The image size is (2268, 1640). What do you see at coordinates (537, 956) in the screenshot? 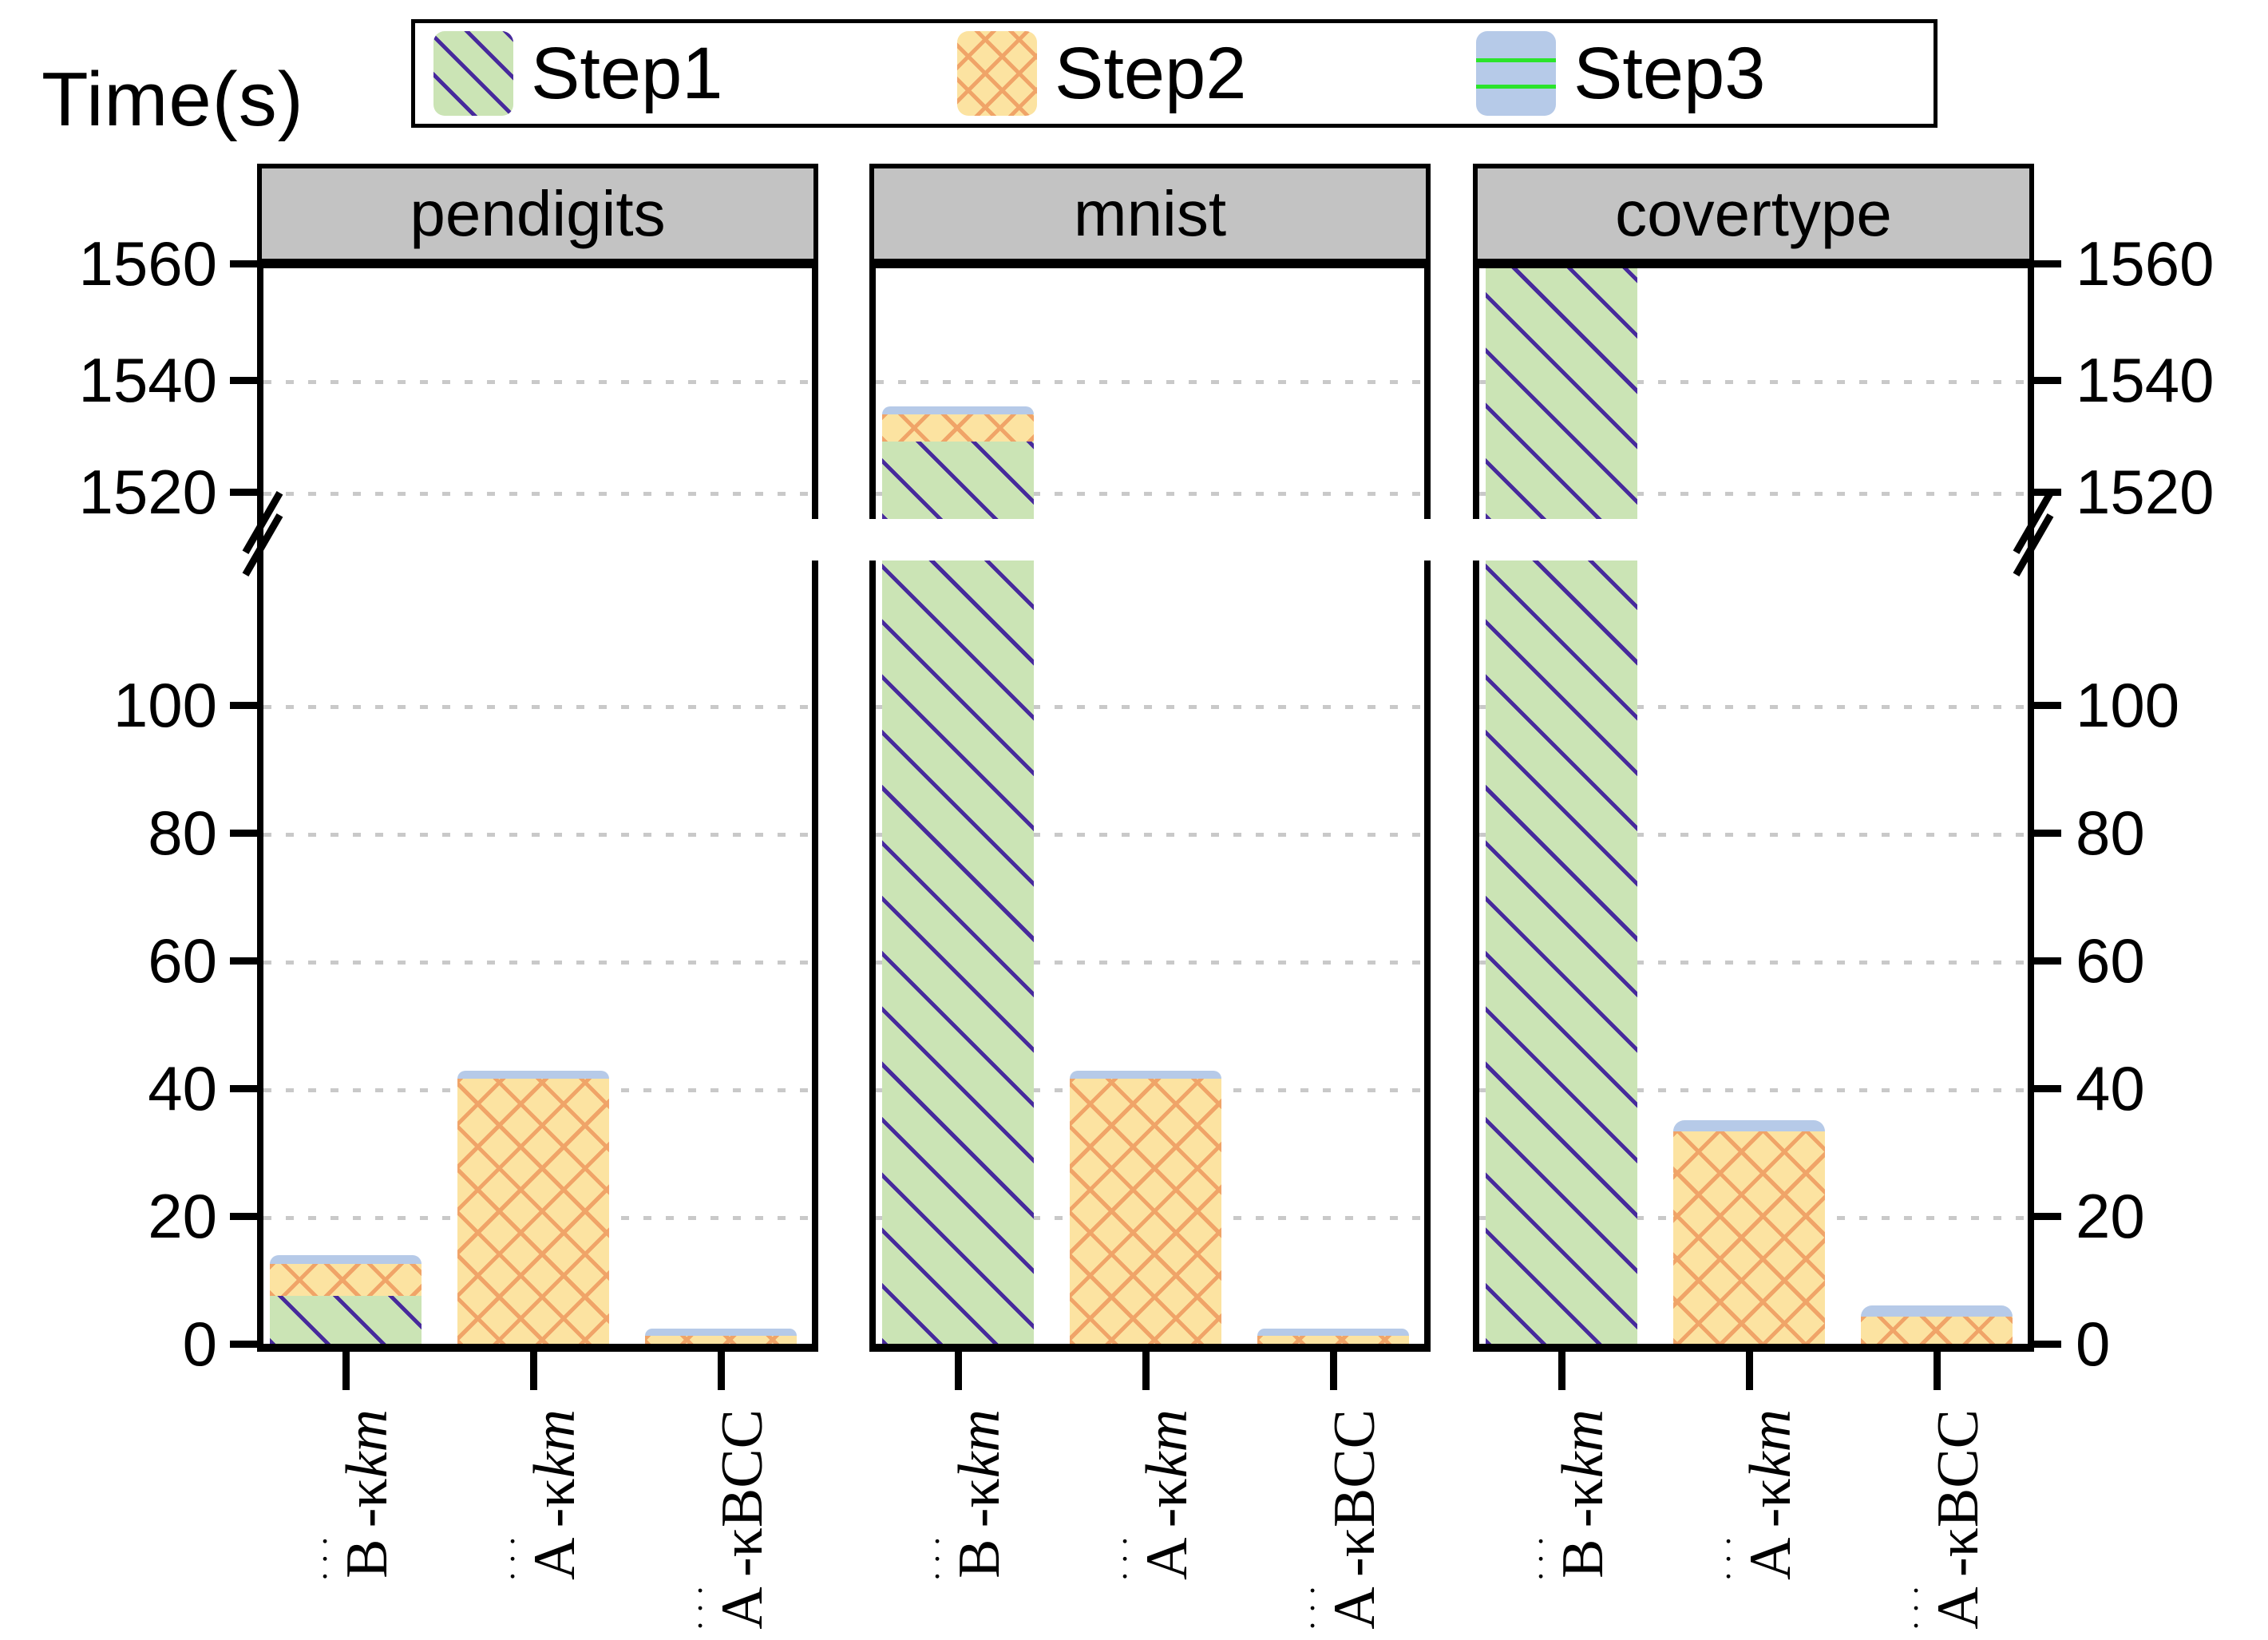
I see `axis-segment-bottom-pendigits` at bounding box center [537, 956].